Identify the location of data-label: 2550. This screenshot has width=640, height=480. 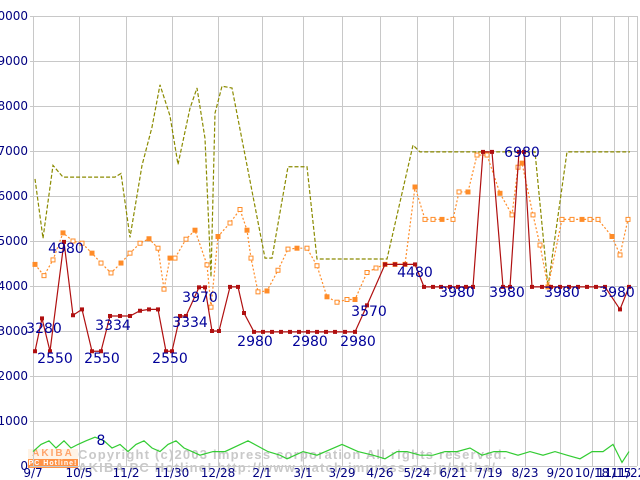
(170, 359).